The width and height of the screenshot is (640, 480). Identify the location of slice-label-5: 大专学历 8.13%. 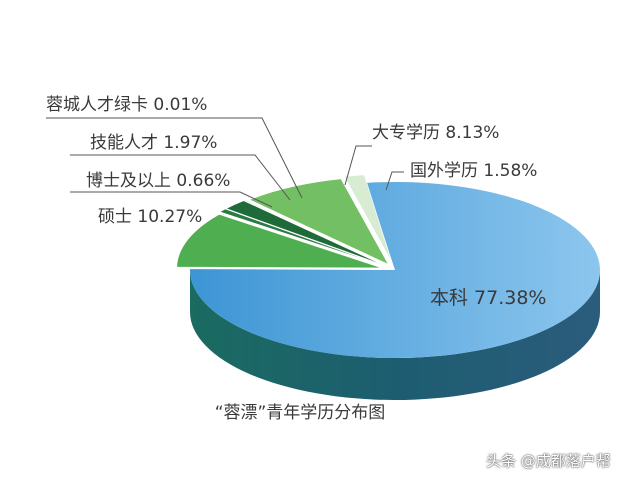
(435, 133).